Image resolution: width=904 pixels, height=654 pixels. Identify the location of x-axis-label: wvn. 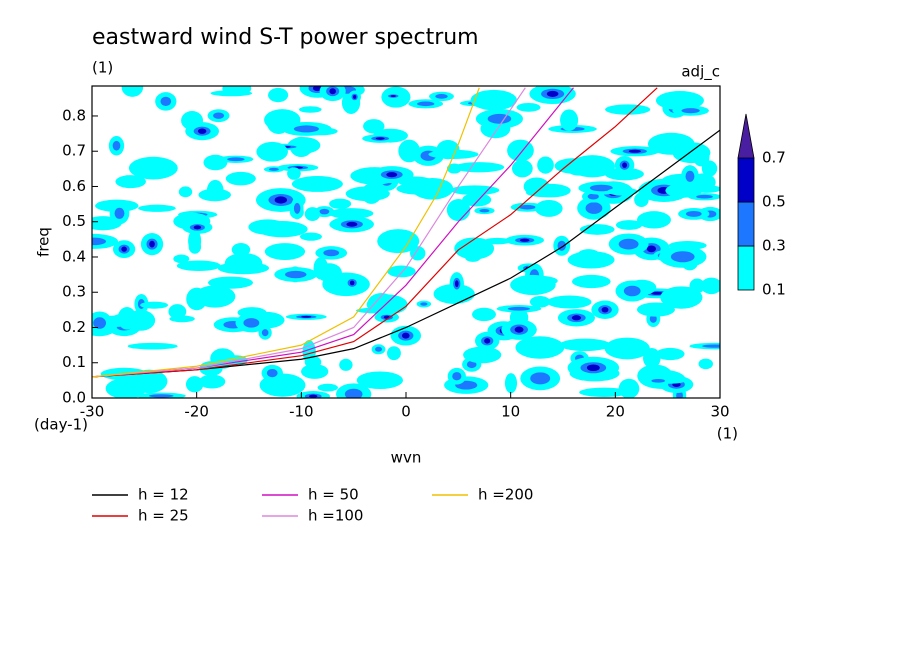
(406, 458).